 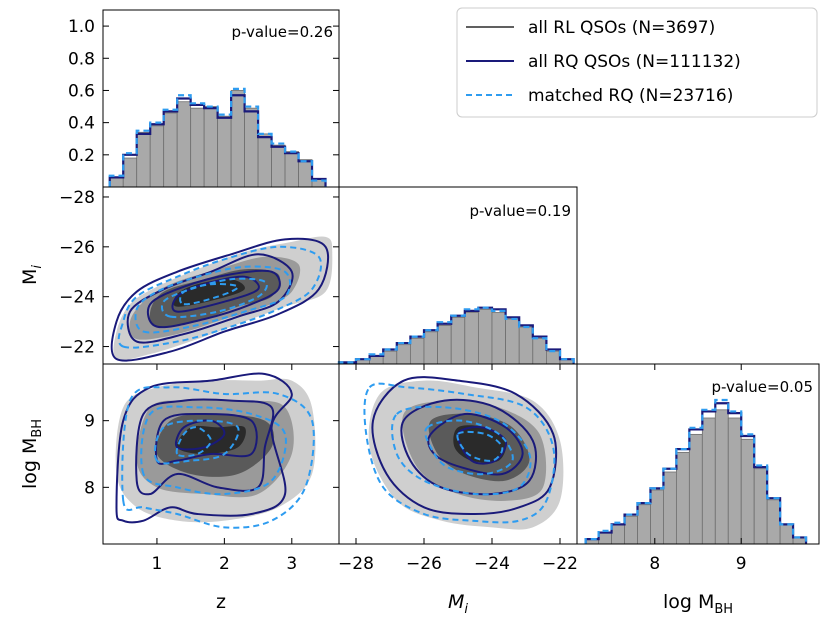 I want to click on mi-vs-mbh-plot-area, so click(x=463, y=453).